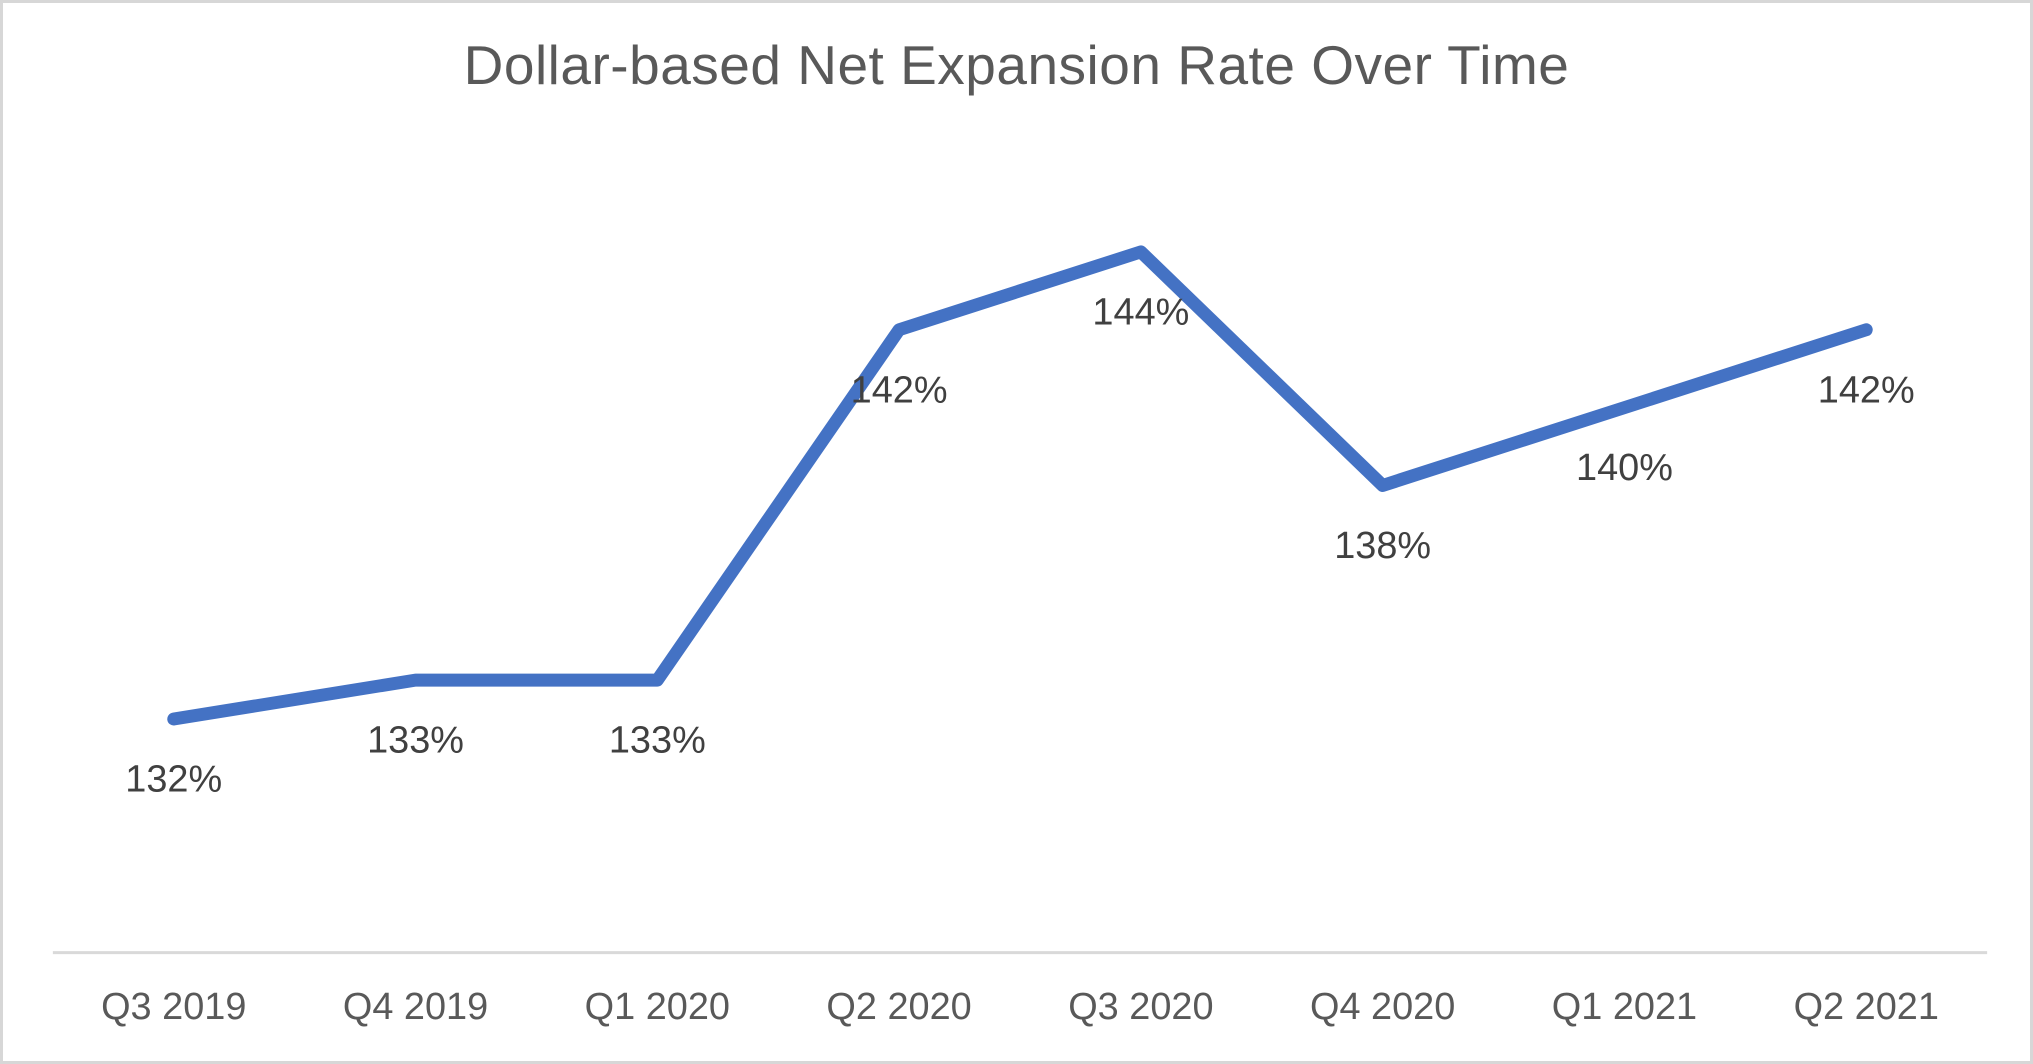 Image resolution: width=2033 pixels, height=1064 pixels. I want to click on data-label-q4-2019: 133%, so click(415, 741).